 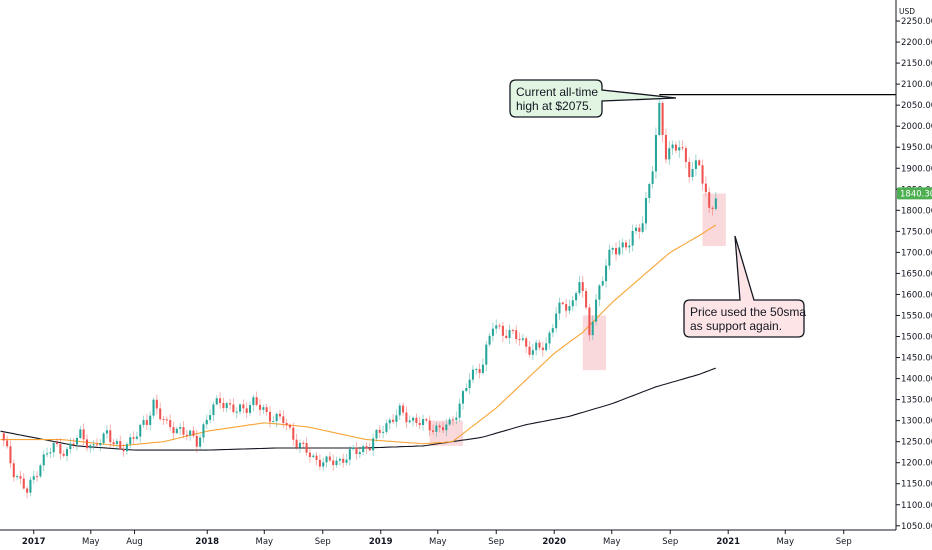 I want to click on current-price-tag-bg, so click(x=914, y=193).